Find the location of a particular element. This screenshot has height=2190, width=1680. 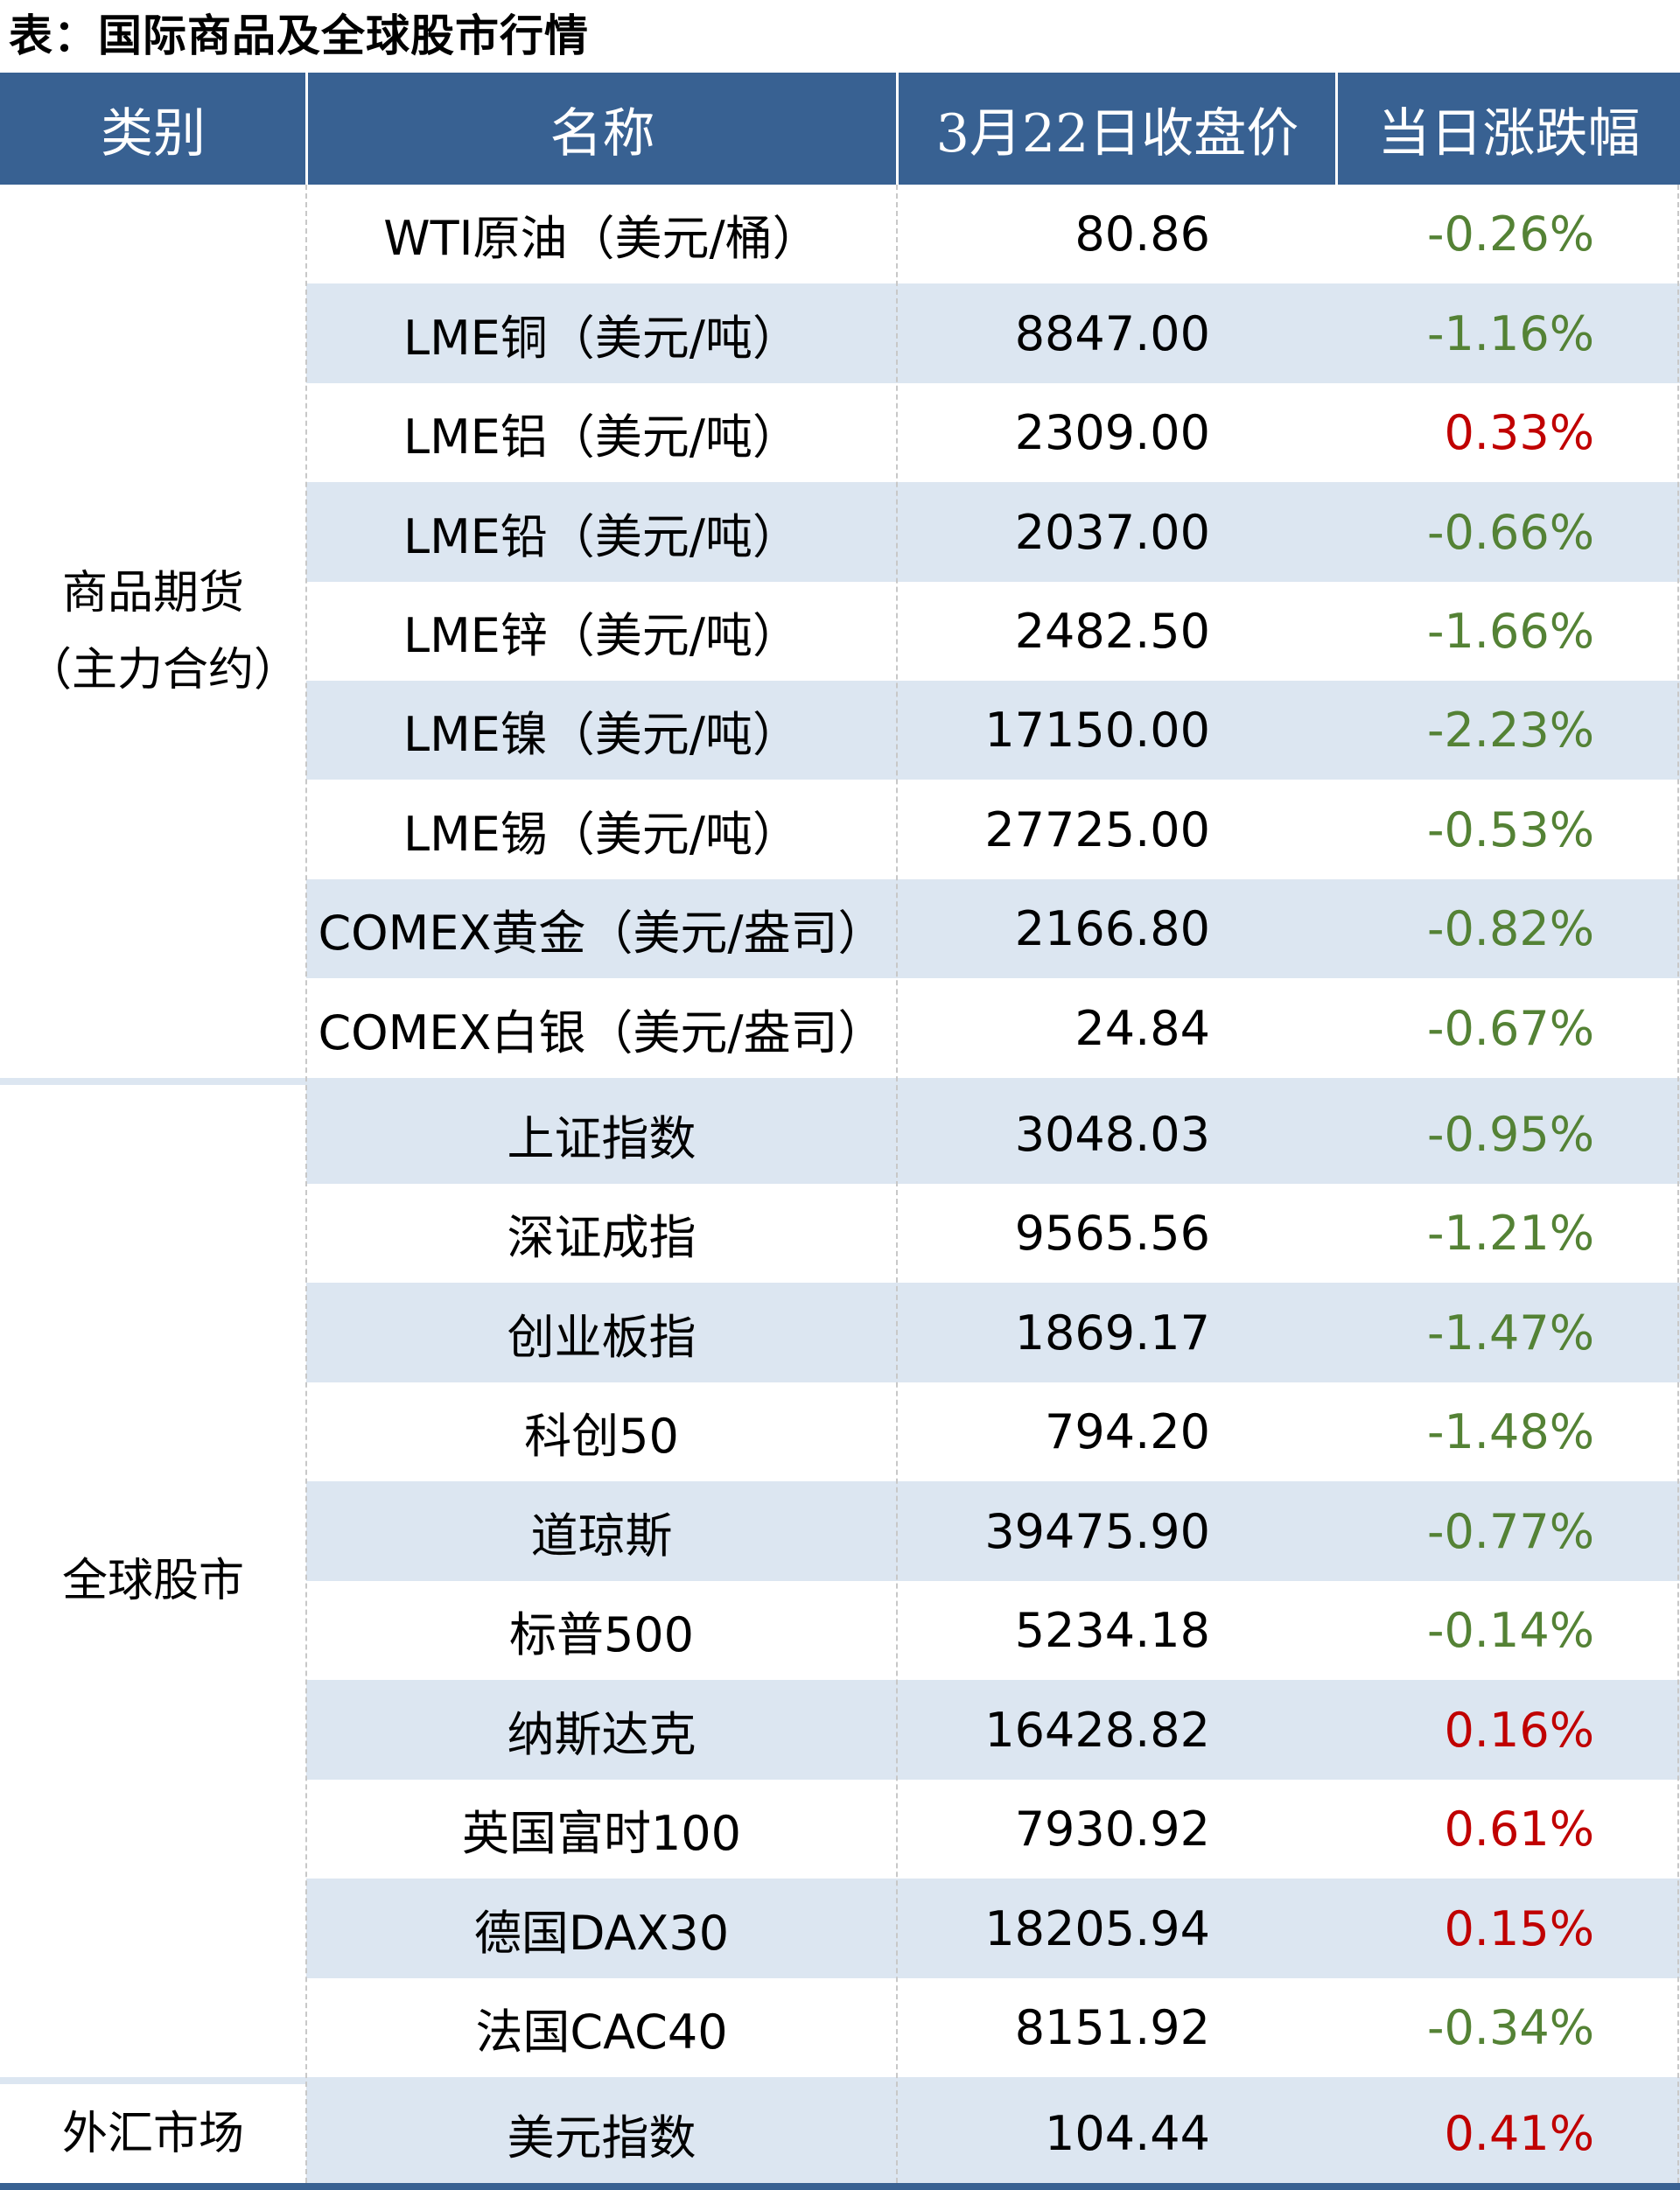

row-name: COMEX黄金（美元/盎司） is located at coordinates (602, 933).